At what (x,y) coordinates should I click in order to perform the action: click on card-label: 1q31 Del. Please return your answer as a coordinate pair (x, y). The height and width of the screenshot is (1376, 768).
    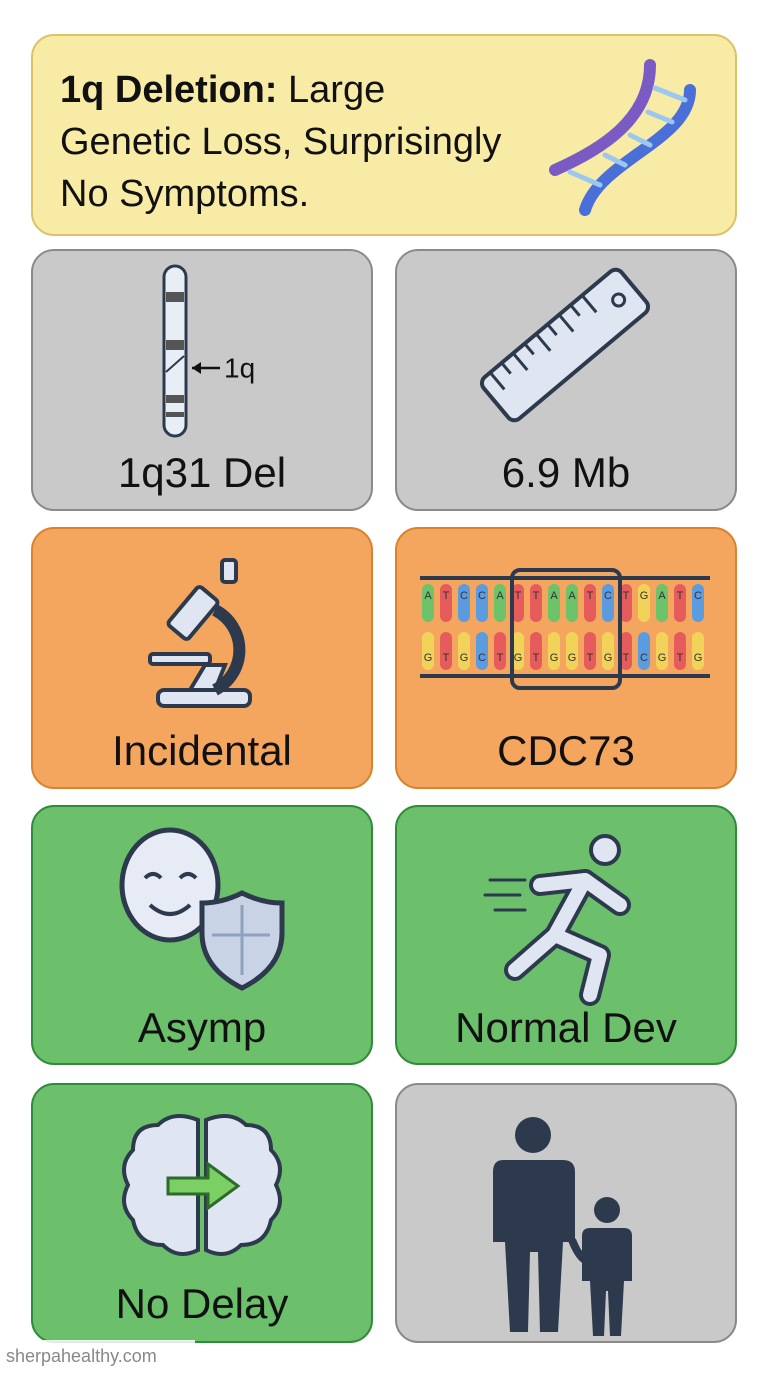
    Looking at the image, I should click on (202, 472).